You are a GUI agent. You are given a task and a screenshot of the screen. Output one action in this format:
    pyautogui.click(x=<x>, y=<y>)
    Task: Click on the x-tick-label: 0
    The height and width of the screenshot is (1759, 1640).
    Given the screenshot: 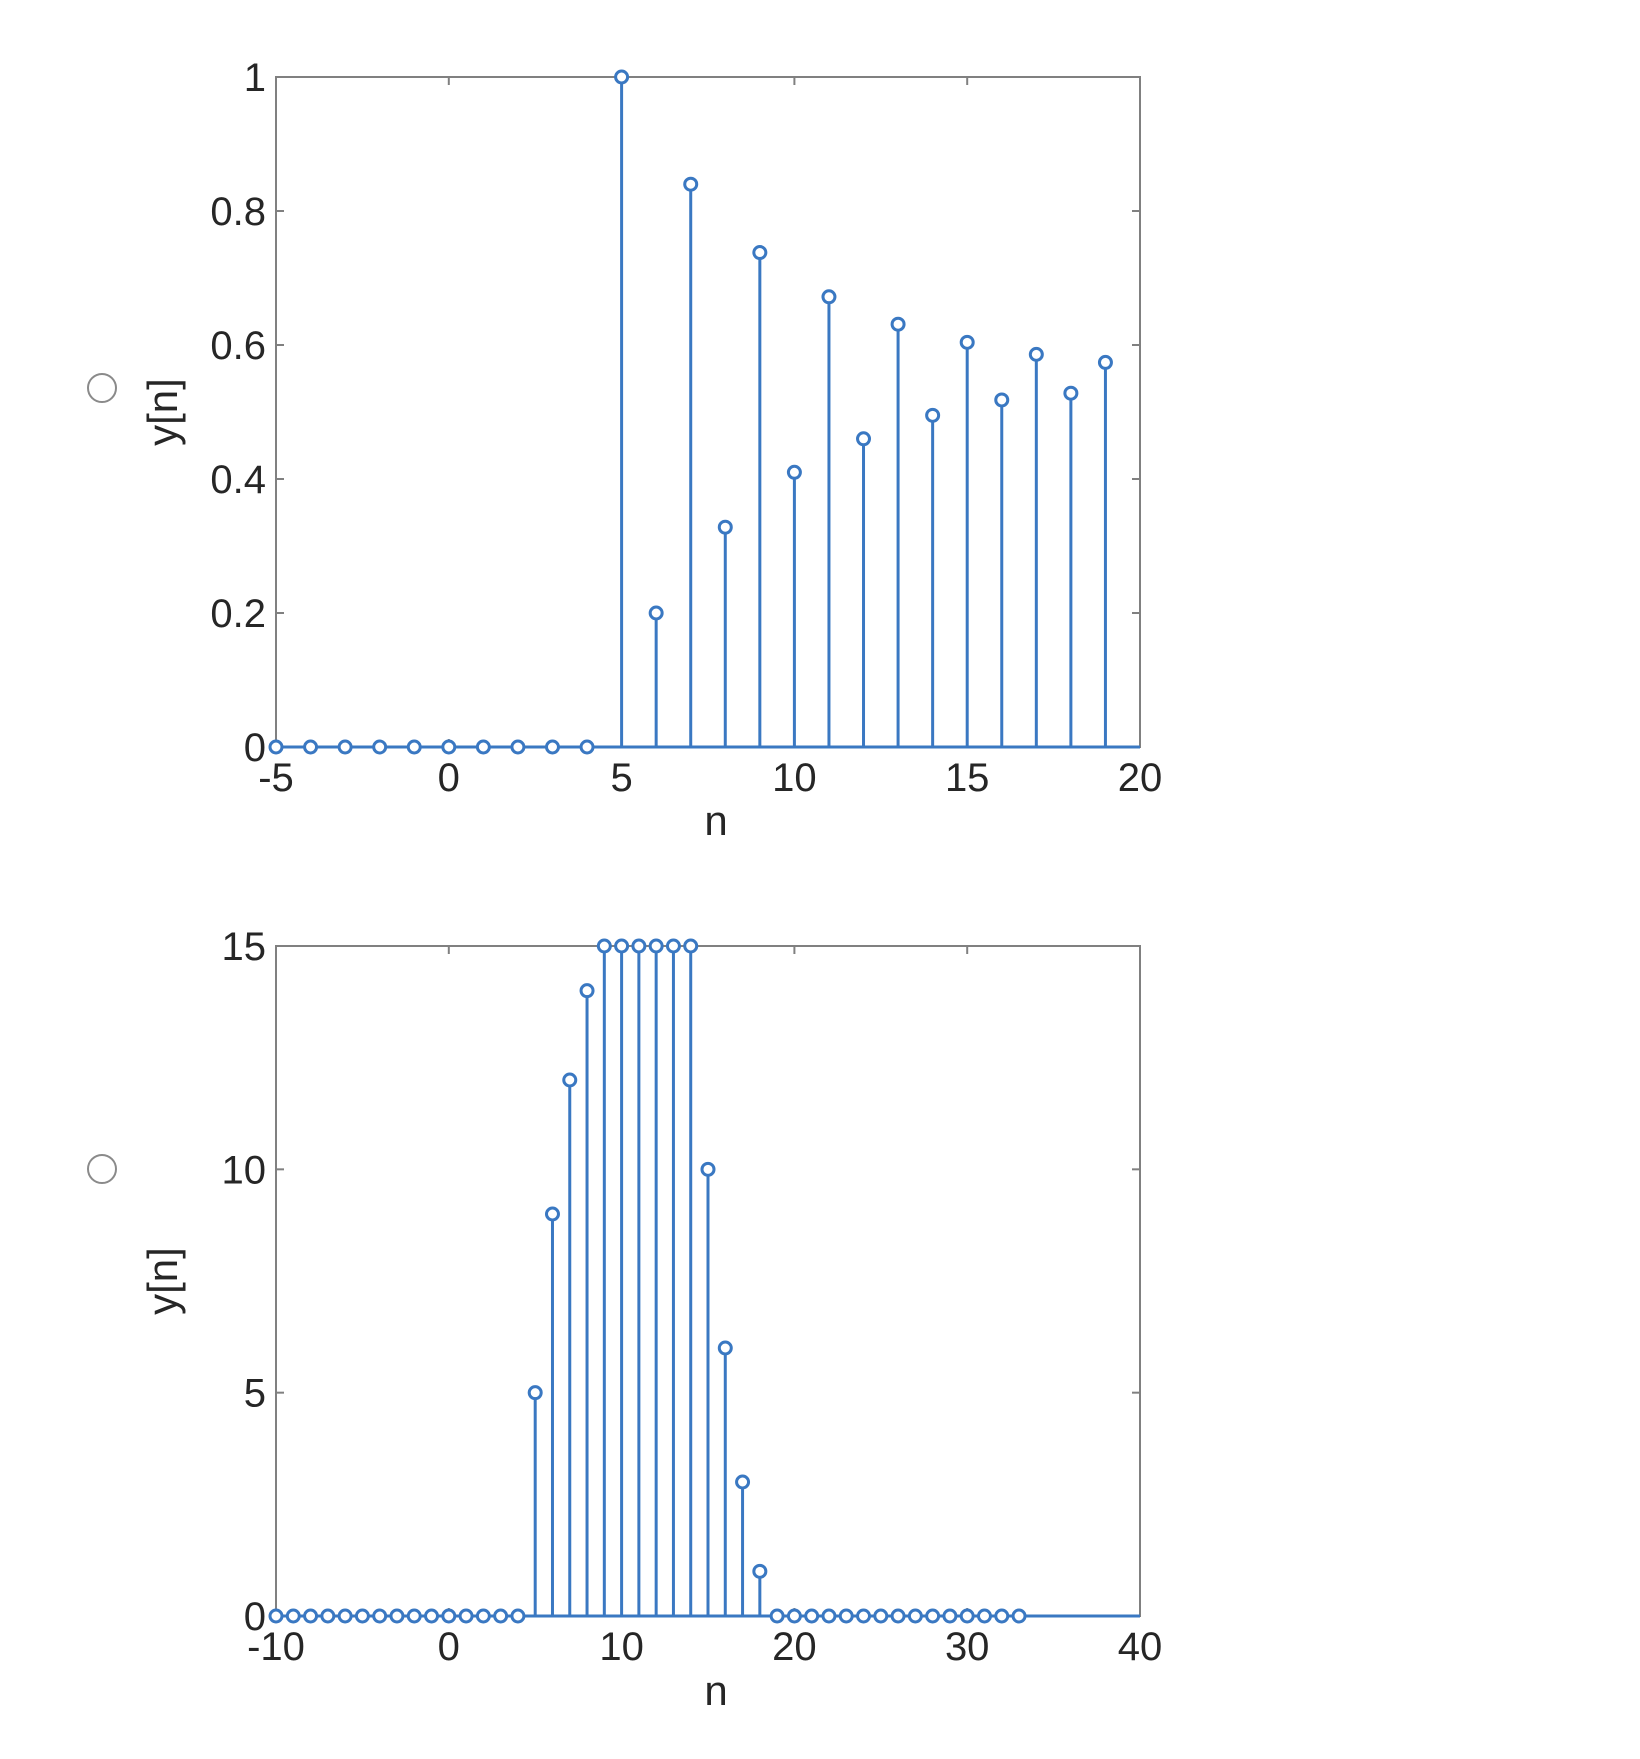 What is the action you would take?
    pyautogui.click(x=449, y=1647)
    